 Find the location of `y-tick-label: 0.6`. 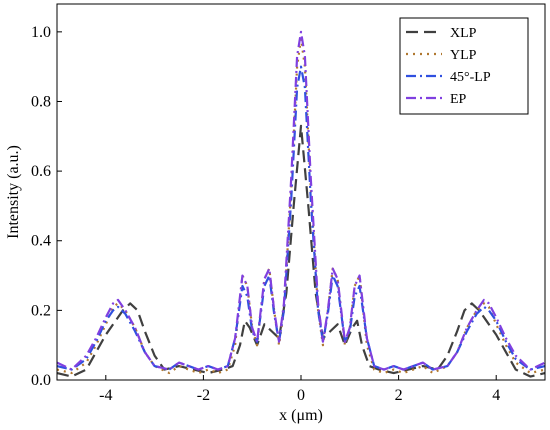

y-tick-label: 0.6 is located at coordinates (41, 171).